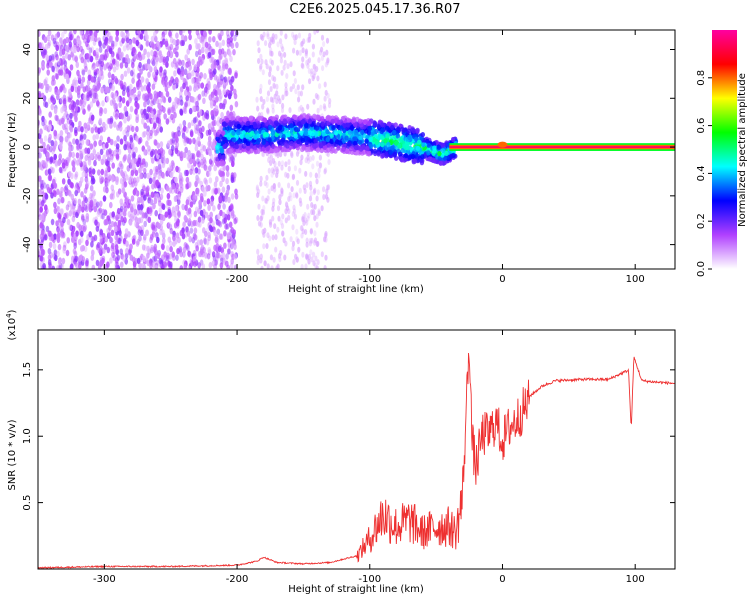 This screenshot has height=600, width=750. Describe the element at coordinates (237, 579) in the screenshot. I see `x-tick-label: -200` at that location.